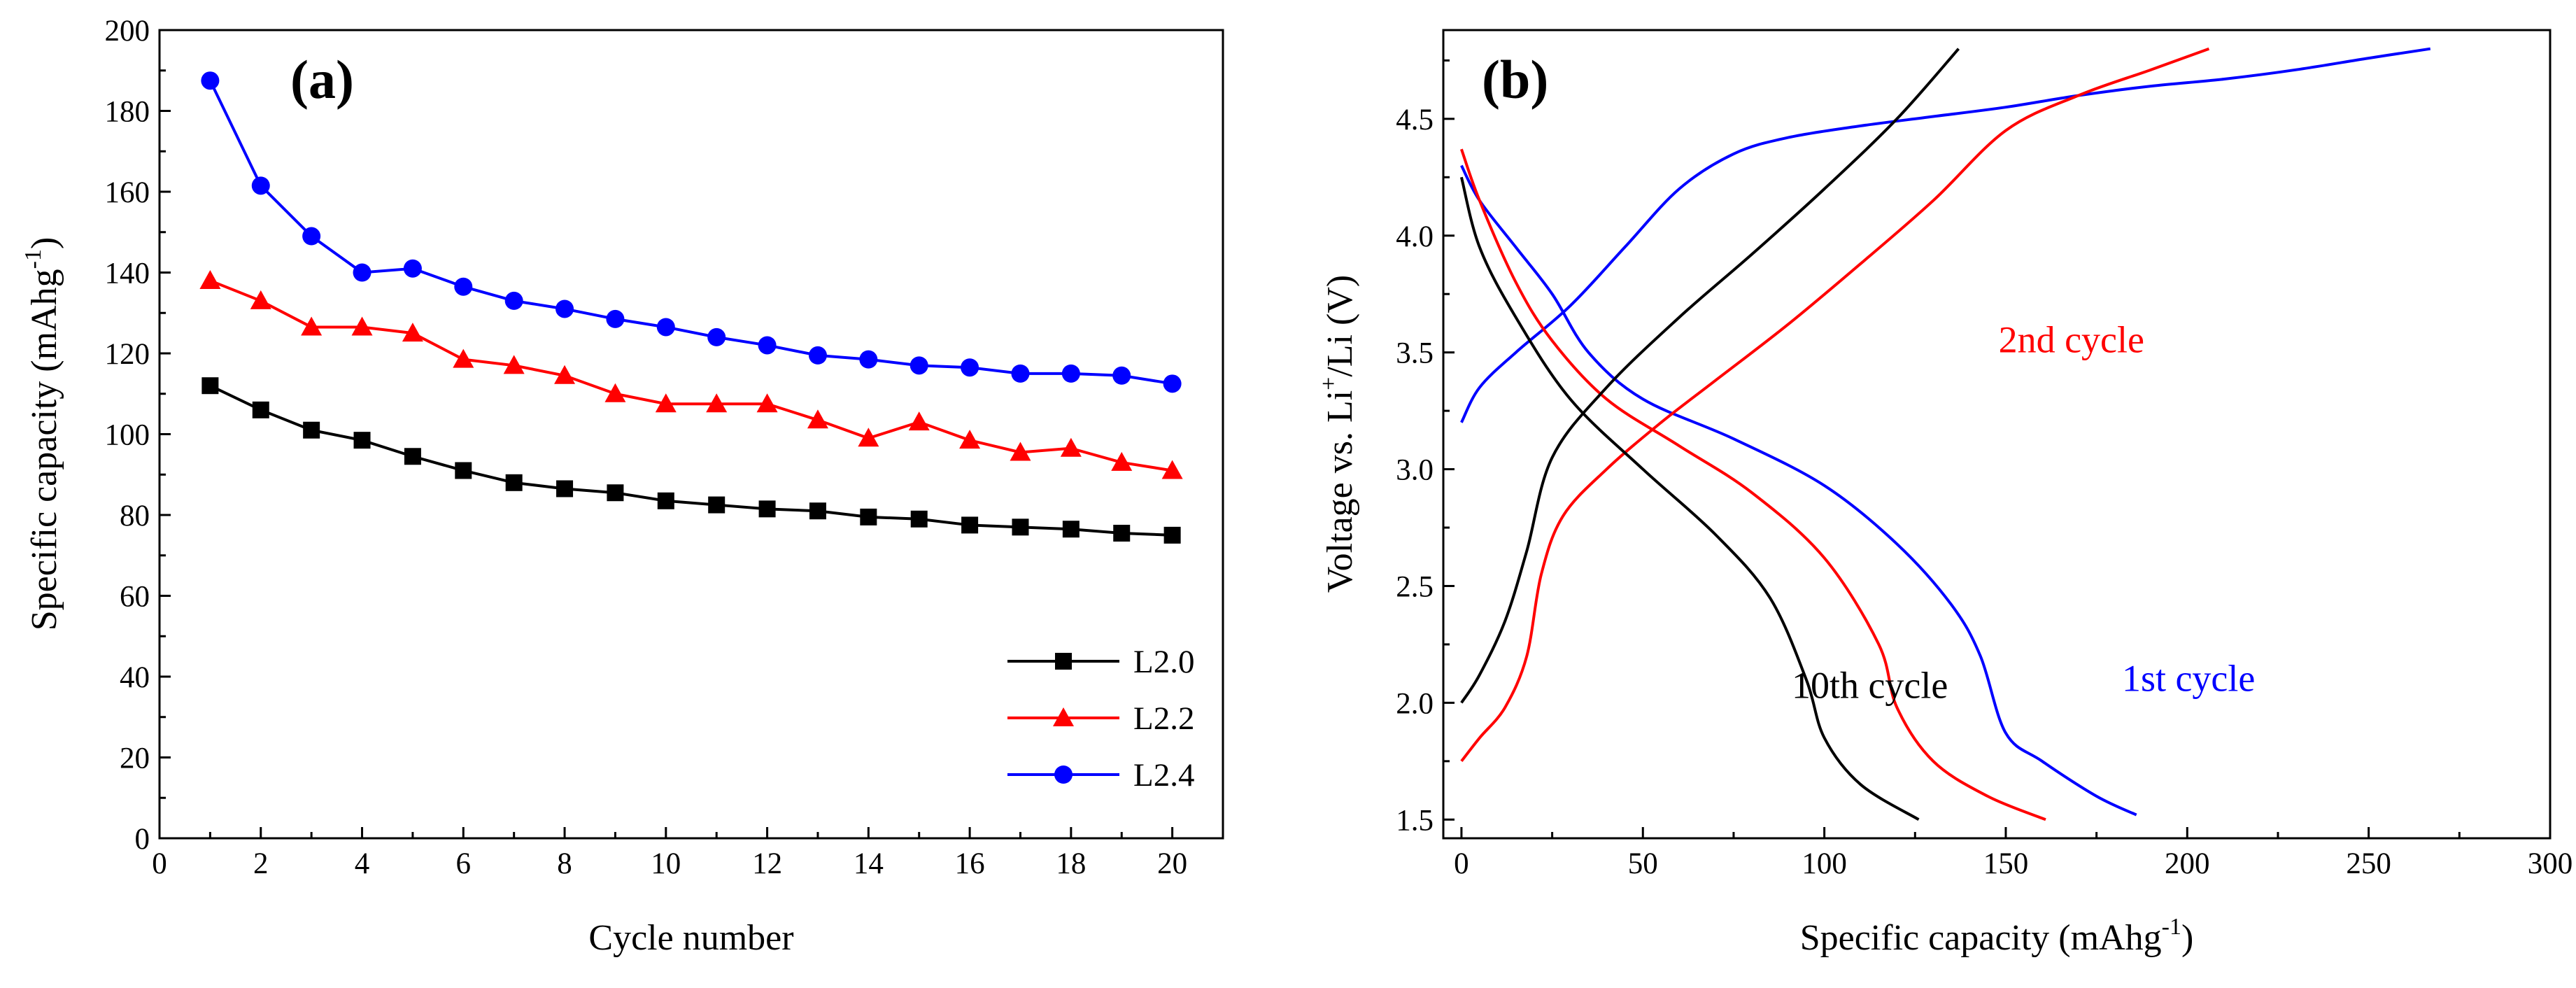 The width and height of the screenshot is (2576, 988). What do you see at coordinates (2023, 513) in the screenshot?
I see `b-annotations: 2nd cycle 10th cycle 1st cycle` at bounding box center [2023, 513].